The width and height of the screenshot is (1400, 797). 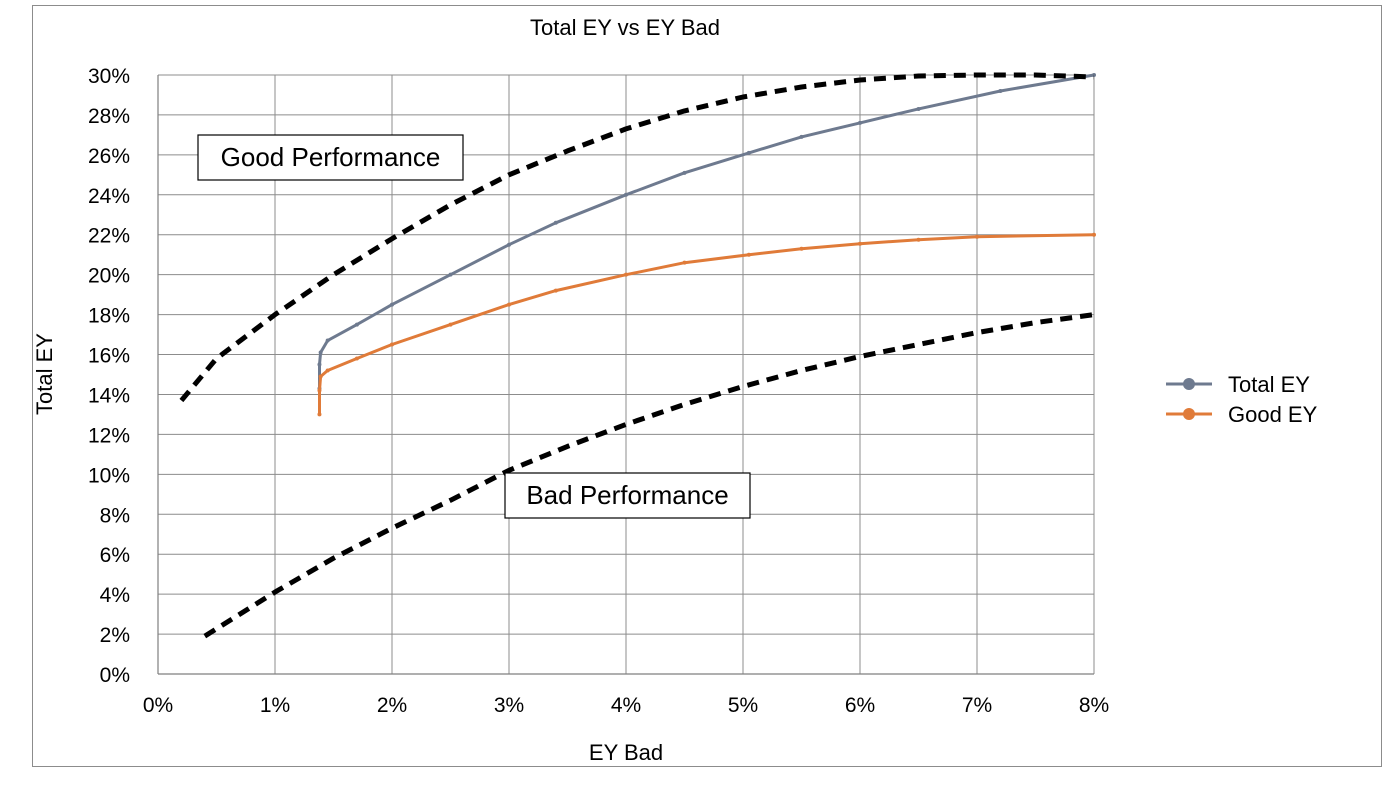 I want to click on x-tick-label: 8%, so click(x=1094, y=705).